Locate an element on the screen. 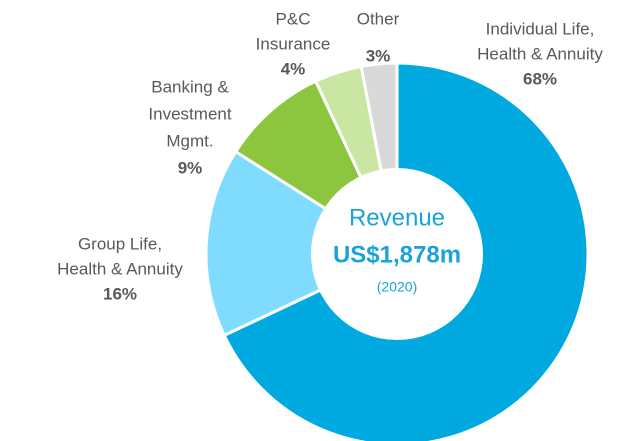 The height and width of the screenshot is (441, 635). center-title: Revenue is located at coordinates (397, 217).